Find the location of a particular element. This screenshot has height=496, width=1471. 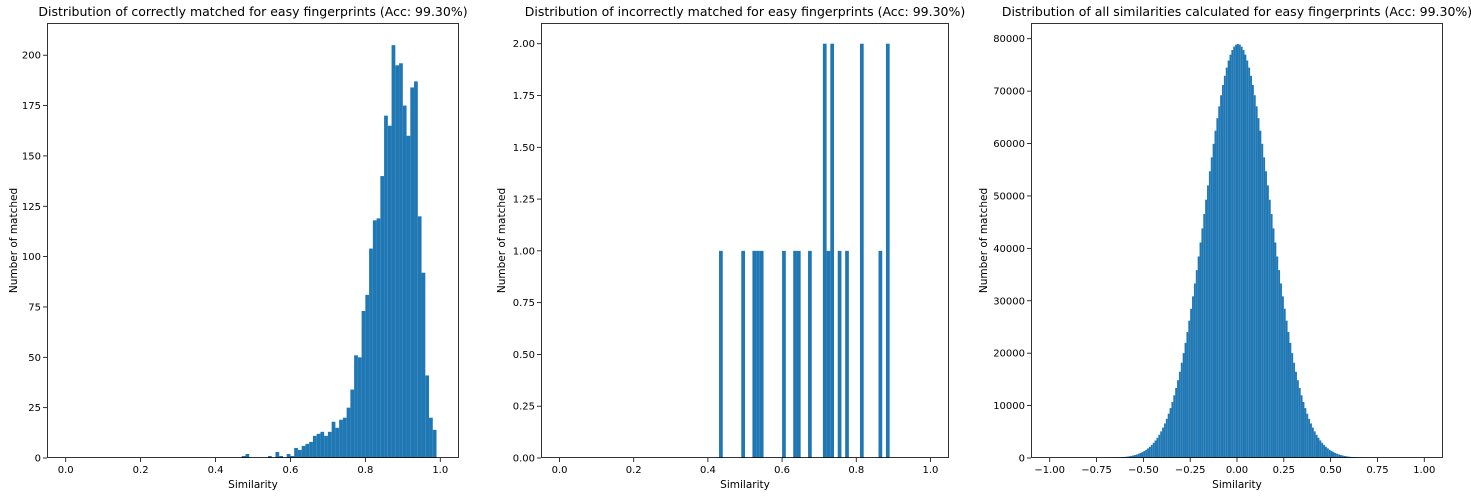

y-tick-label: 200 is located at coordinates (31, 56).